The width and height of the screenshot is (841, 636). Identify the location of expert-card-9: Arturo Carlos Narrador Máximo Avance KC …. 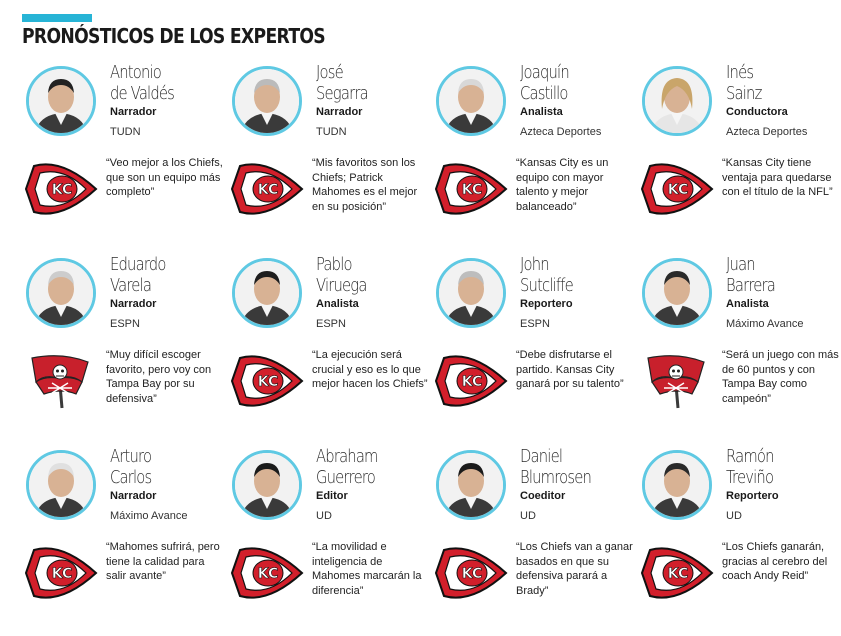
(124, 541).